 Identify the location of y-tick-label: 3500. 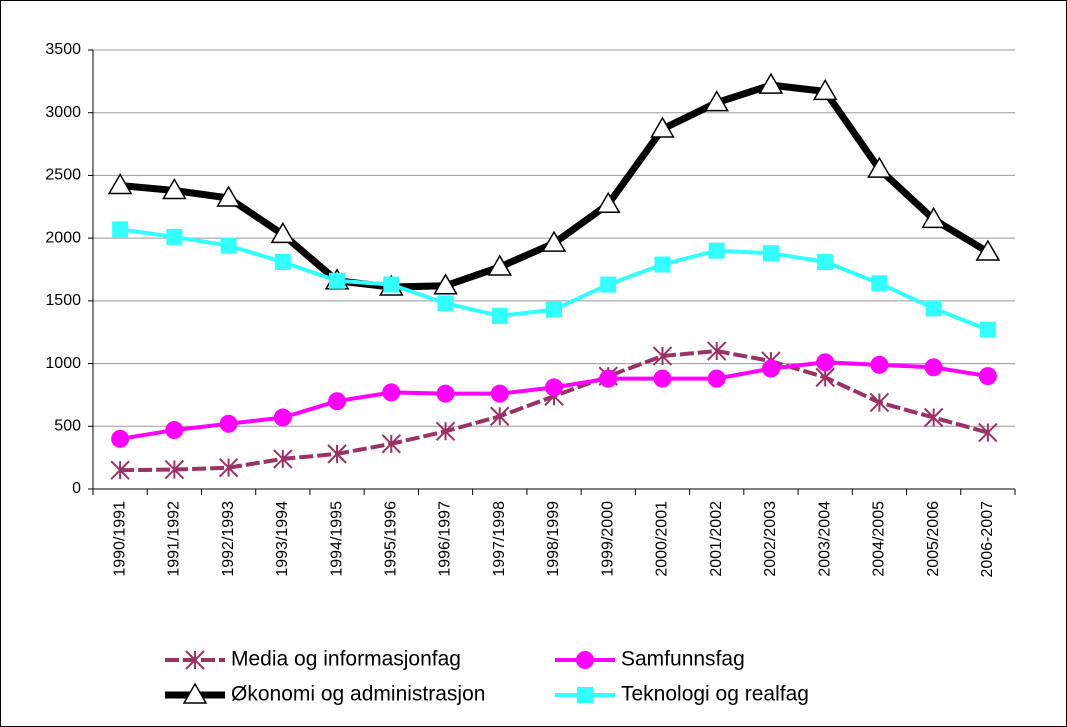
(63, 49).